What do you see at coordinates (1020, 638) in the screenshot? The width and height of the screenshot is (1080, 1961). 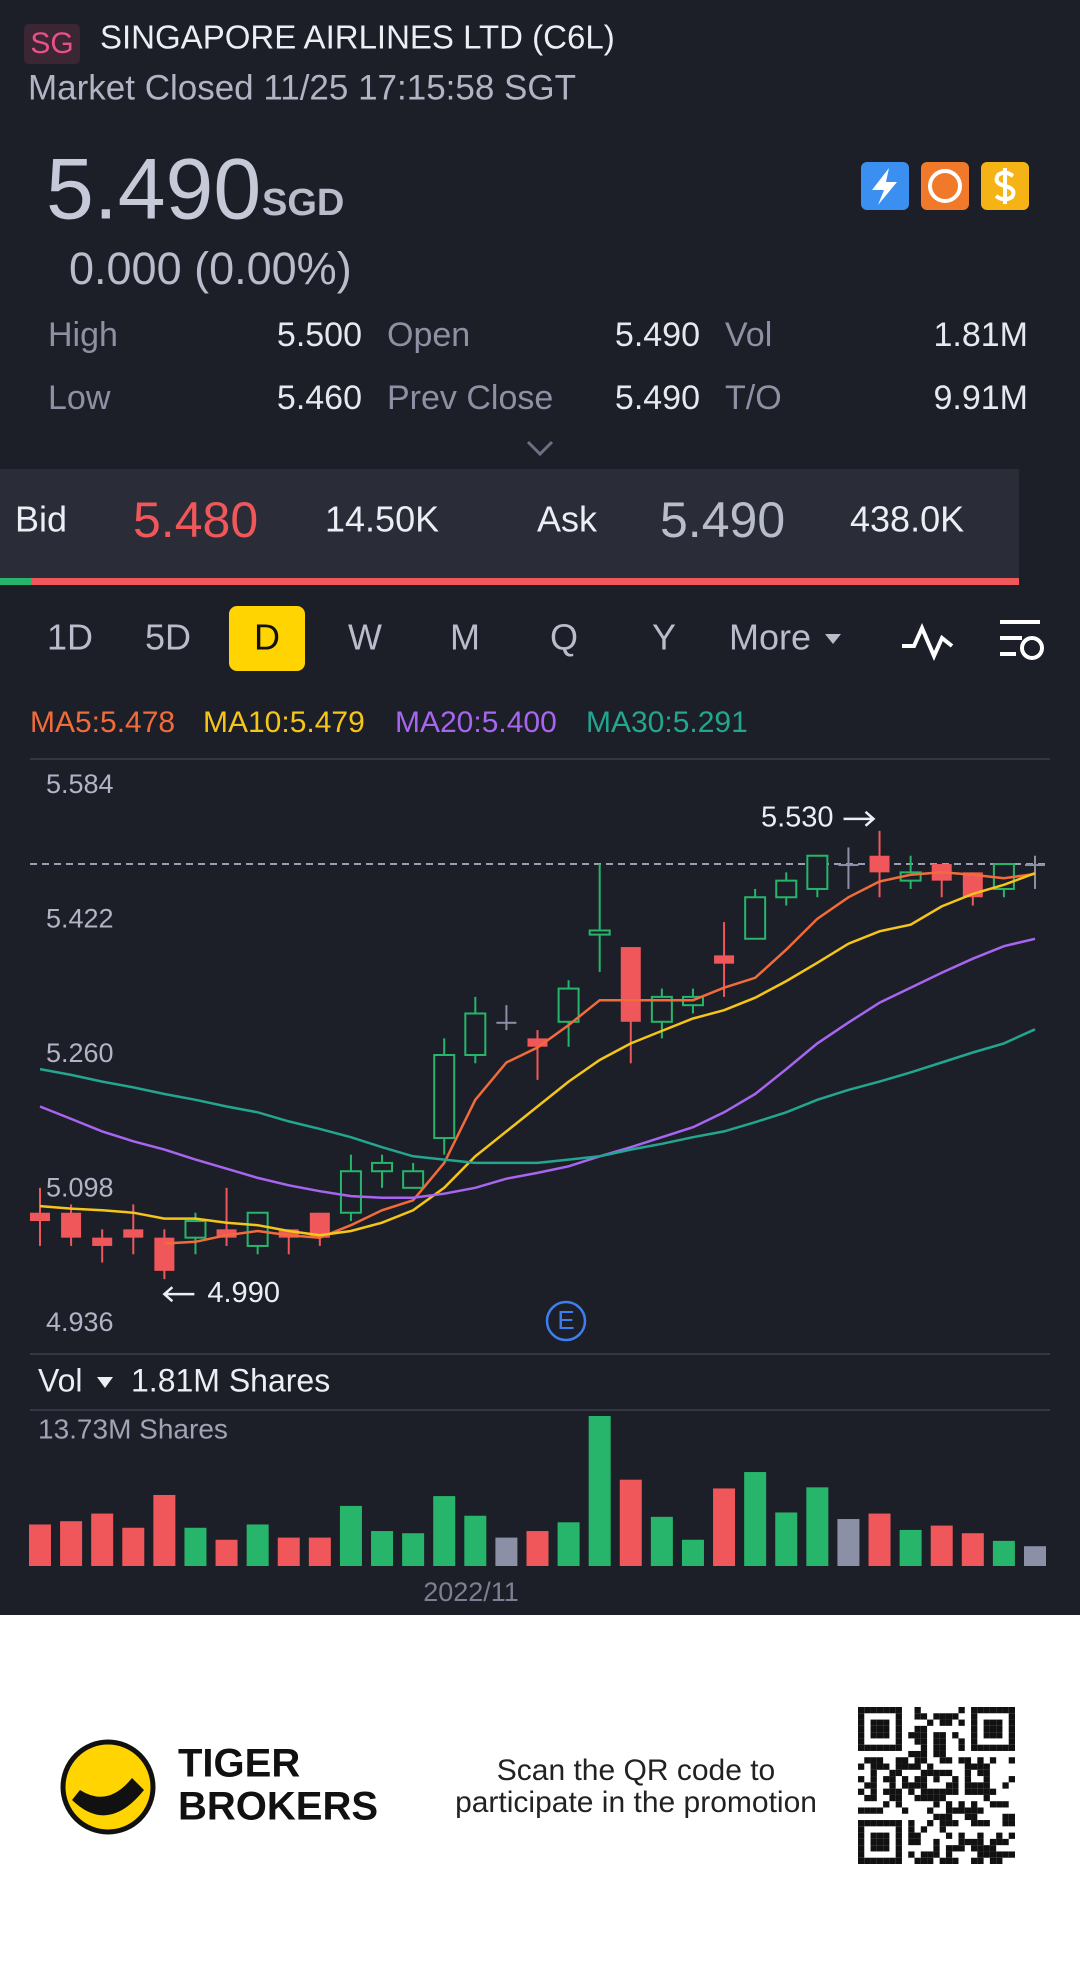 I see `settings-icon` at bounding box center [1020, 638].